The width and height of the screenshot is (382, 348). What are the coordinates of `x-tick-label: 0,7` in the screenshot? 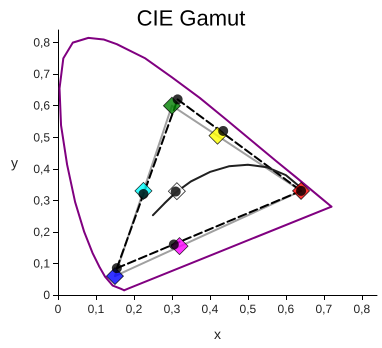 It's located at (323, 309).